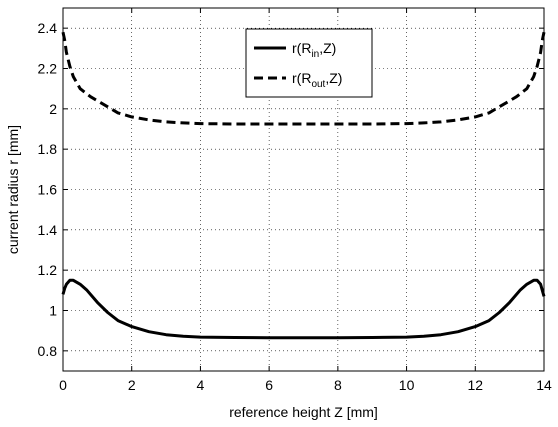 This screenshot has width=558, height=427. What do you see at coordinates (63, 385) in the screenshot?
I see `x-tick-label: 0` at bounding box center [63, 385].